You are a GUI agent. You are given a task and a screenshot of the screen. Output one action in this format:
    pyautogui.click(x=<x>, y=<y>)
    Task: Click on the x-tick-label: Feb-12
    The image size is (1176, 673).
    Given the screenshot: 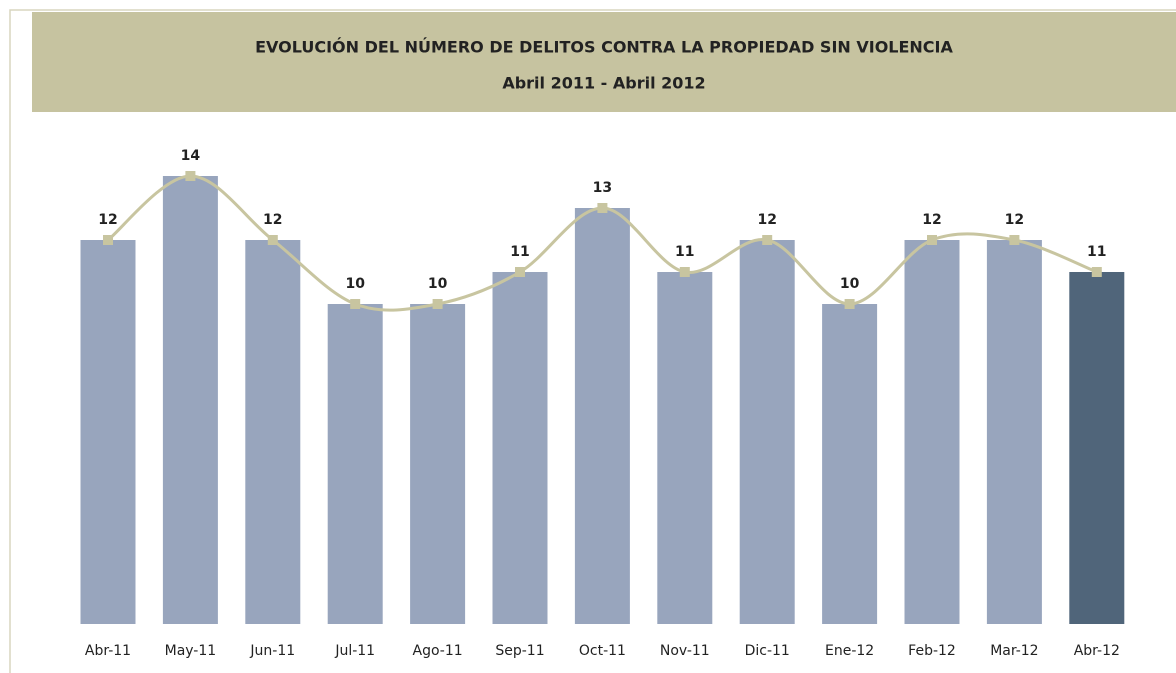 What is the action you would take?
    pyautogui.click(x=932, y=651)
    